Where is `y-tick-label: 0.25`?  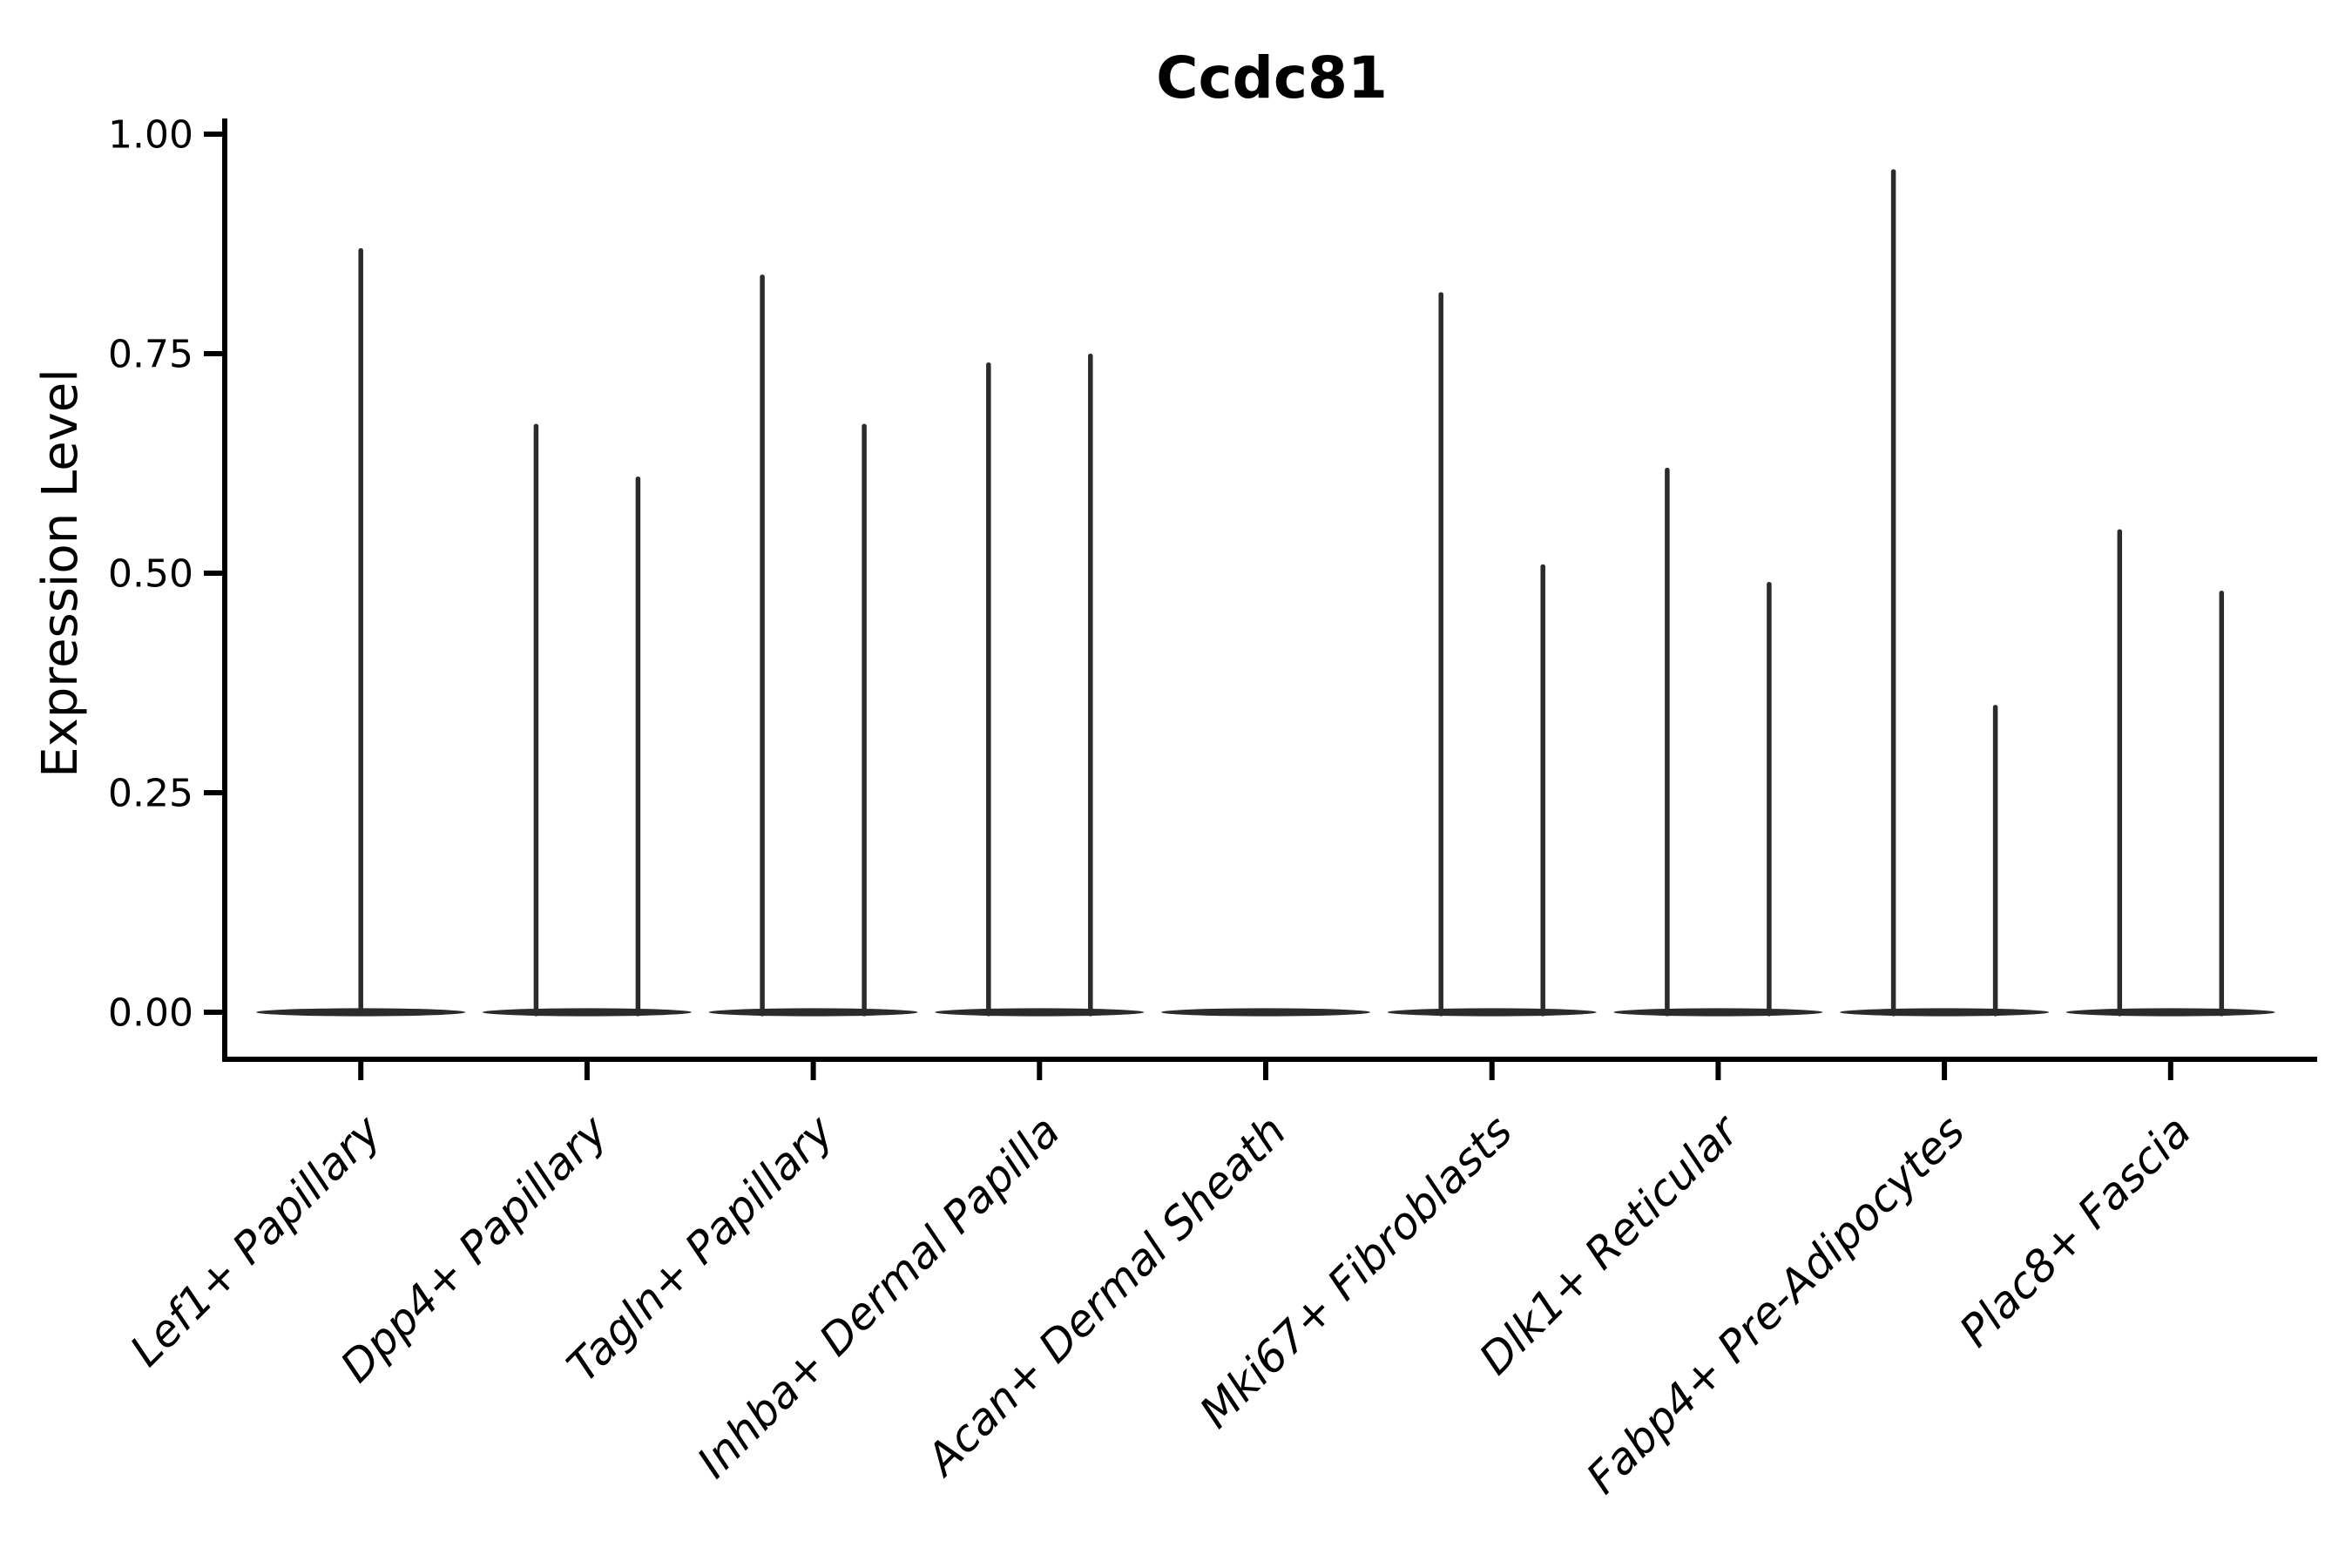 y-tick-label: 0.25 is located at coordinates (150, 793).